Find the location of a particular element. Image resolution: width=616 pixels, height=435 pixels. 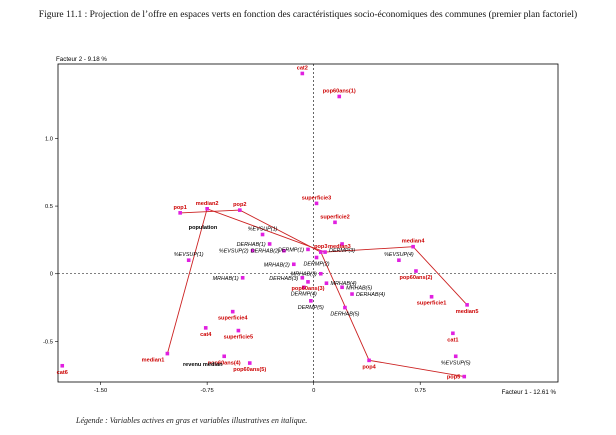

point-dermp5 is located at coordinates (311, 301).